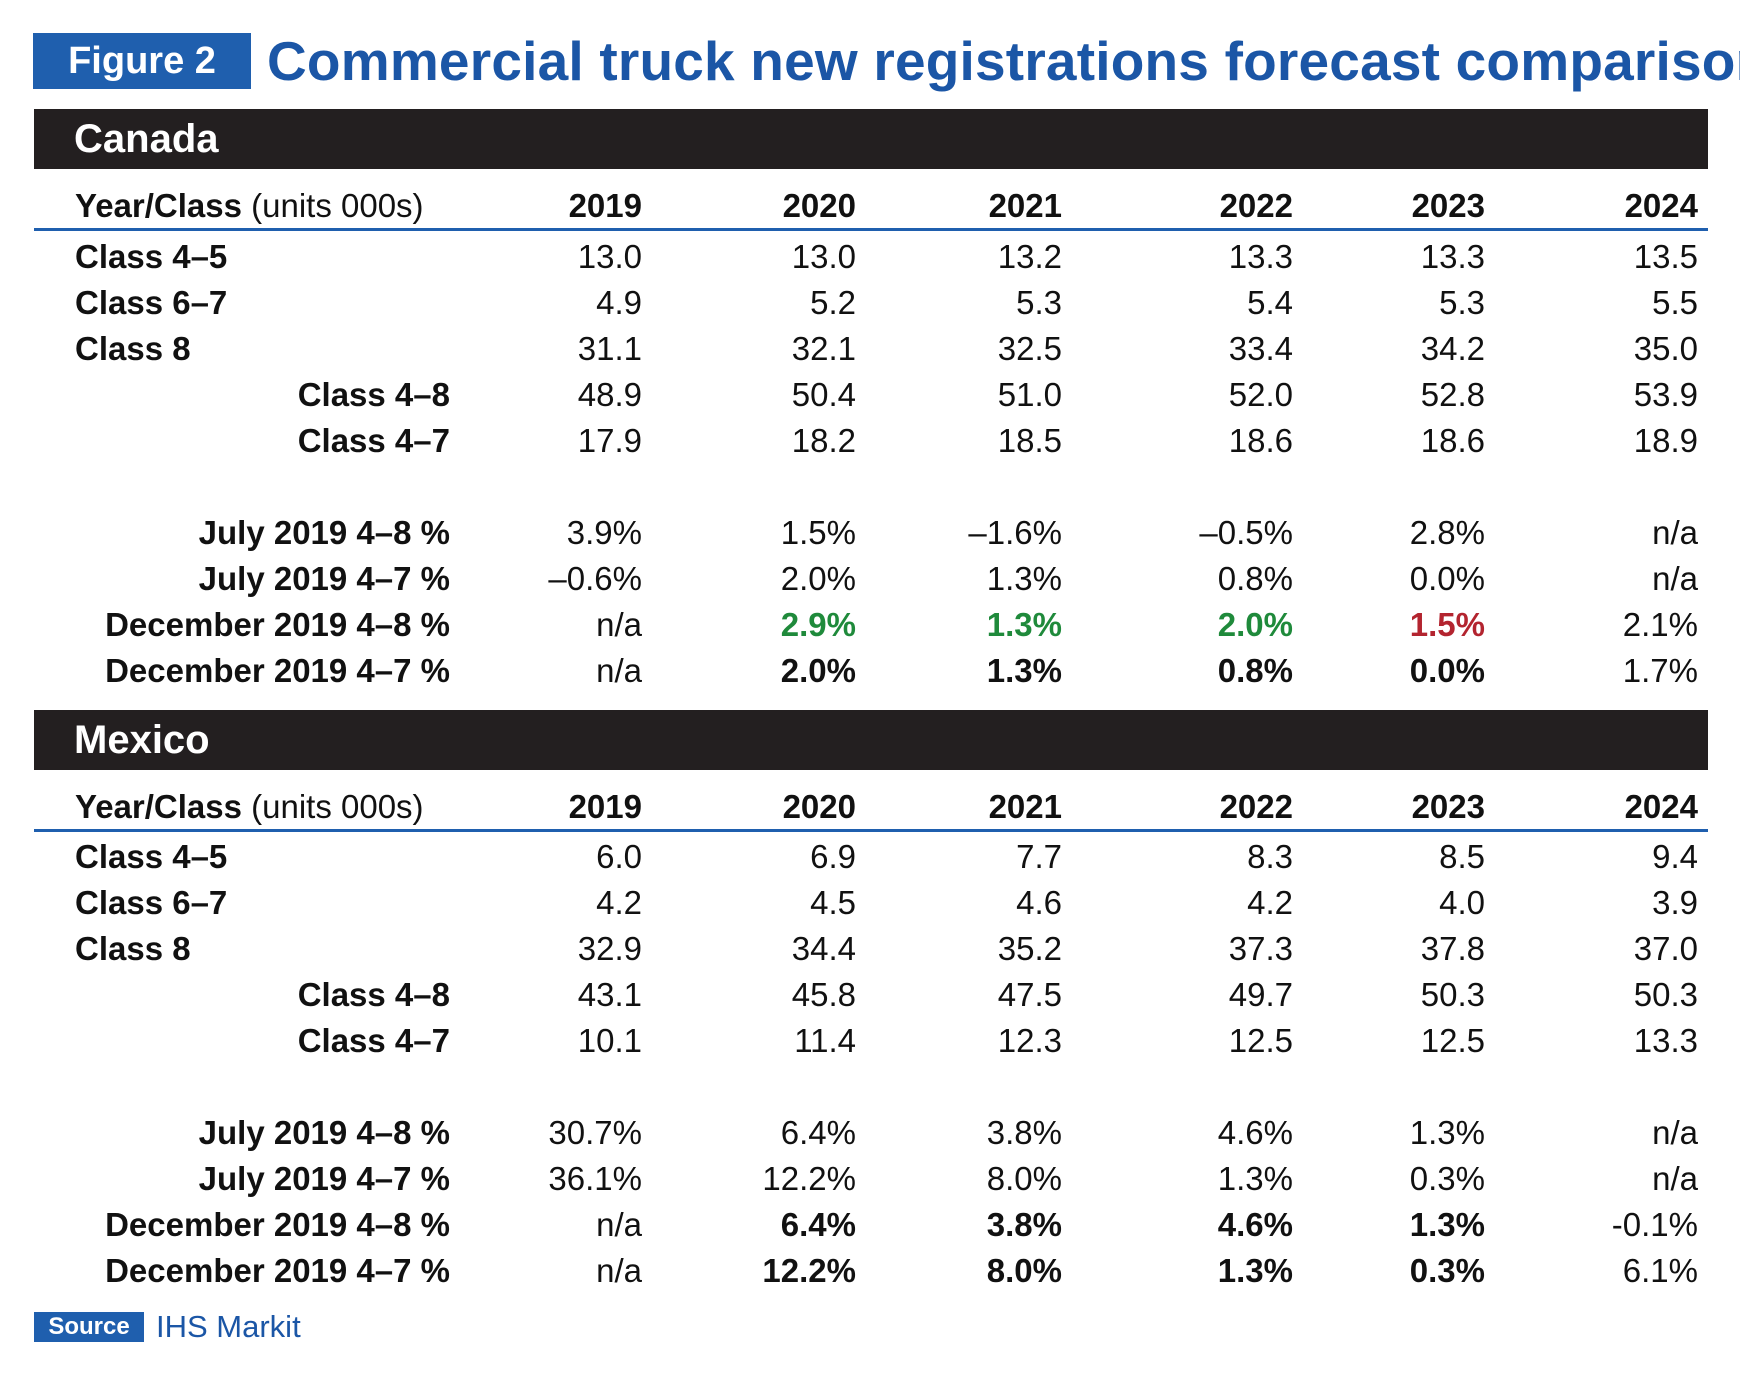 Image resolution: width=1740 pixels, height=1382 pixels. What do you see at coordinates (1260, 994) in the screenshot?
I see `table-cell: 49.7` at bounding box center [1260, 994].